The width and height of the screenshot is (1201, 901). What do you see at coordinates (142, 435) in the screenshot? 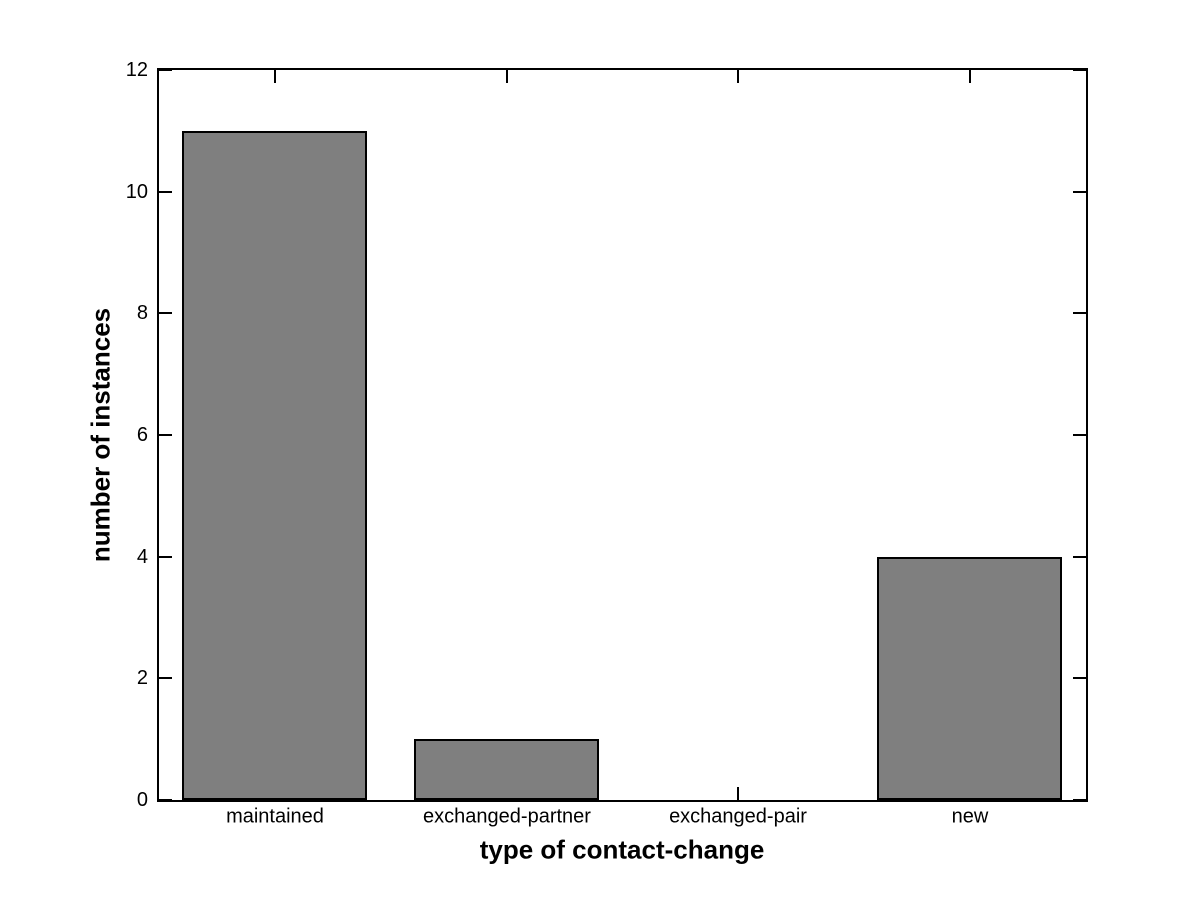
I see `y-tick-label: 6` at bounding box center [142, 435].